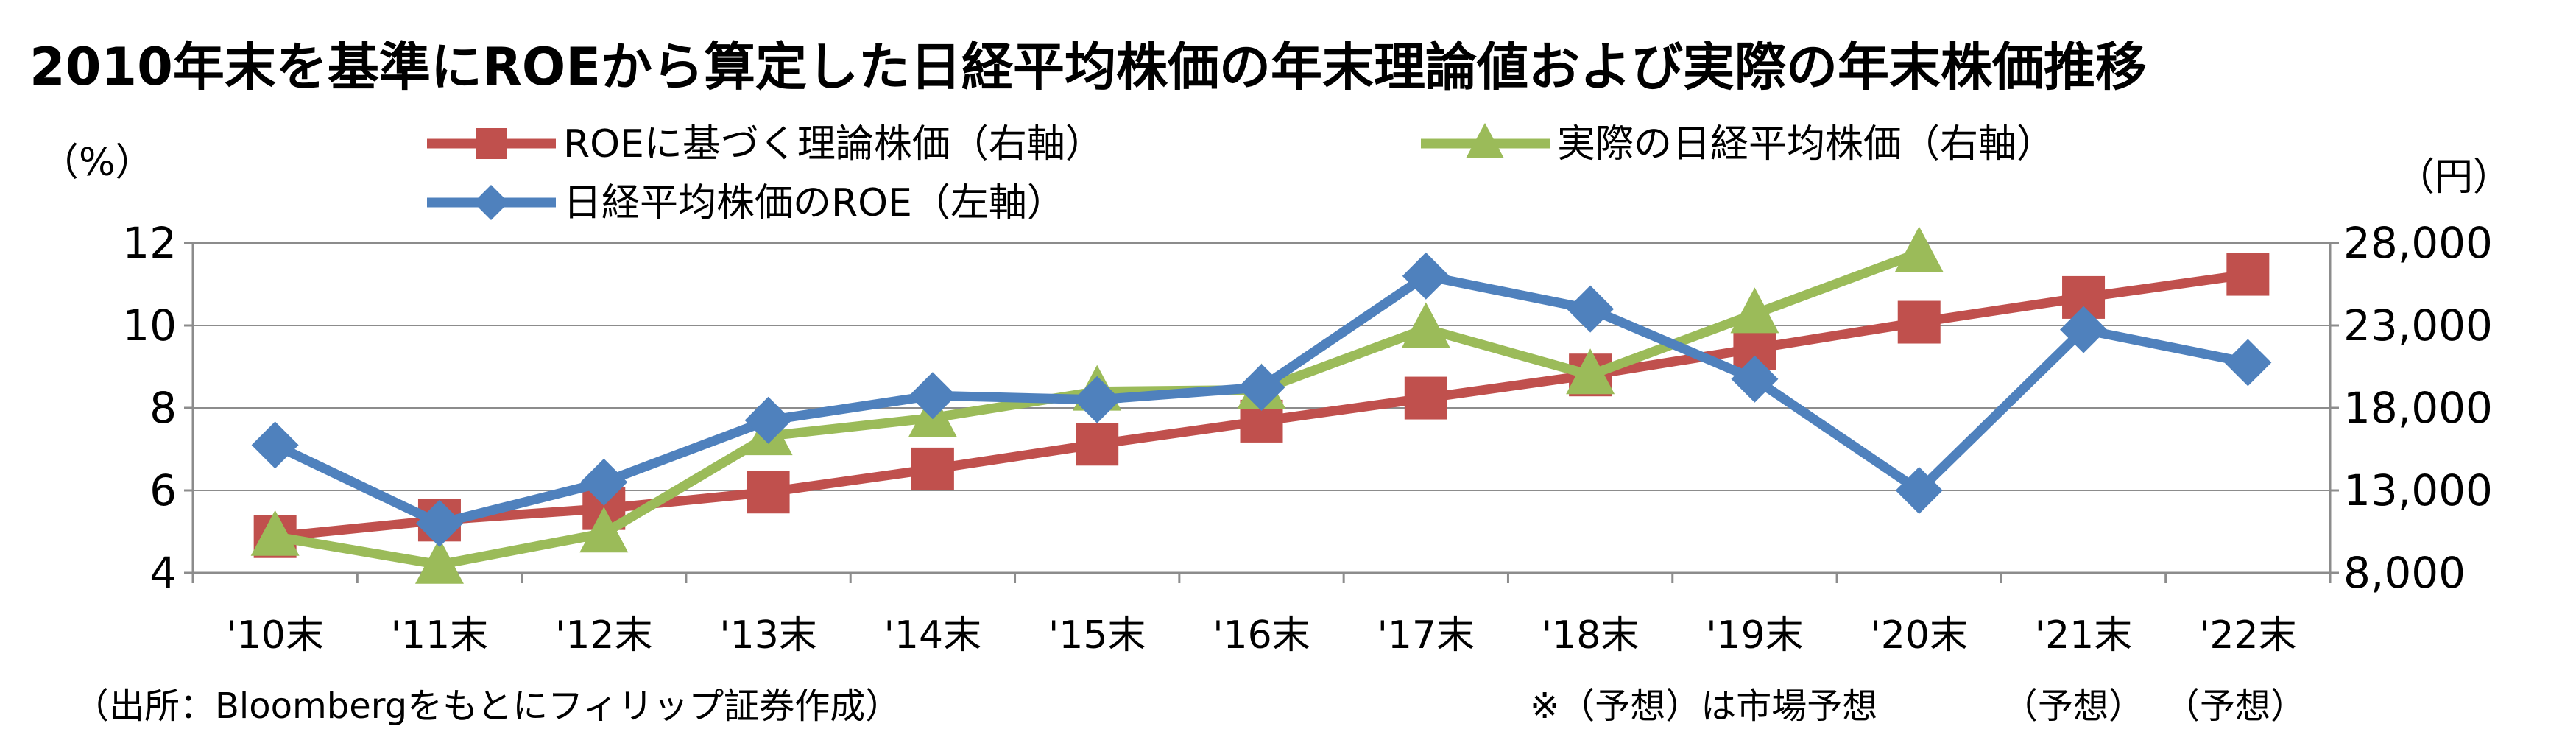 The height and width of the screenshot is (743, 2576). I want to click on y-right-tick-label: 8,000, so click(2404, 573).